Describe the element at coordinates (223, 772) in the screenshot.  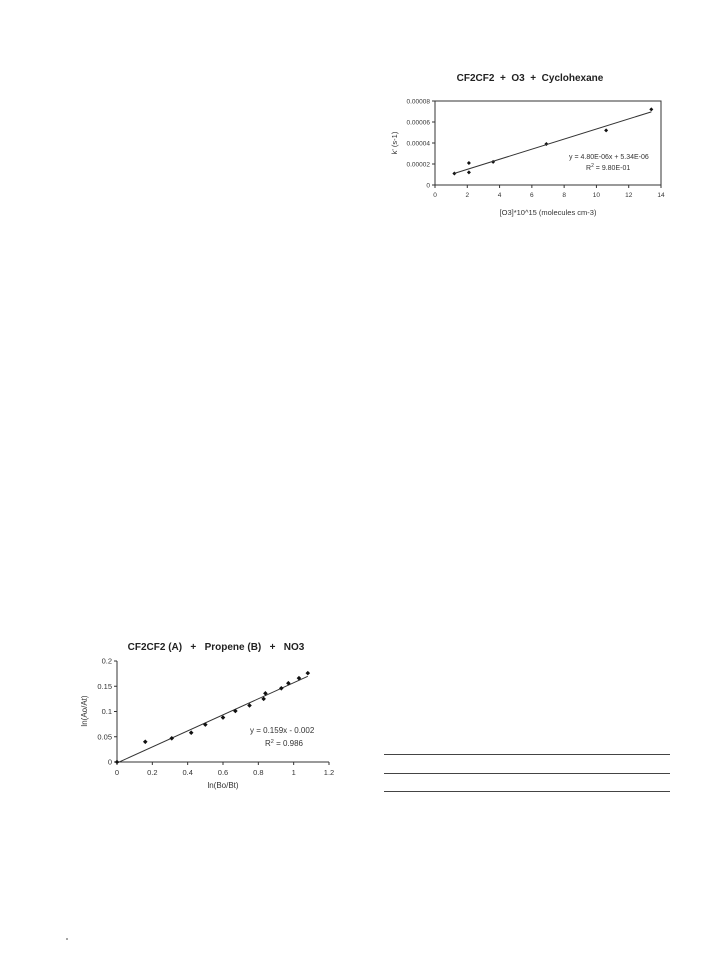
I see `x-tick-label: 0.6` at that location.